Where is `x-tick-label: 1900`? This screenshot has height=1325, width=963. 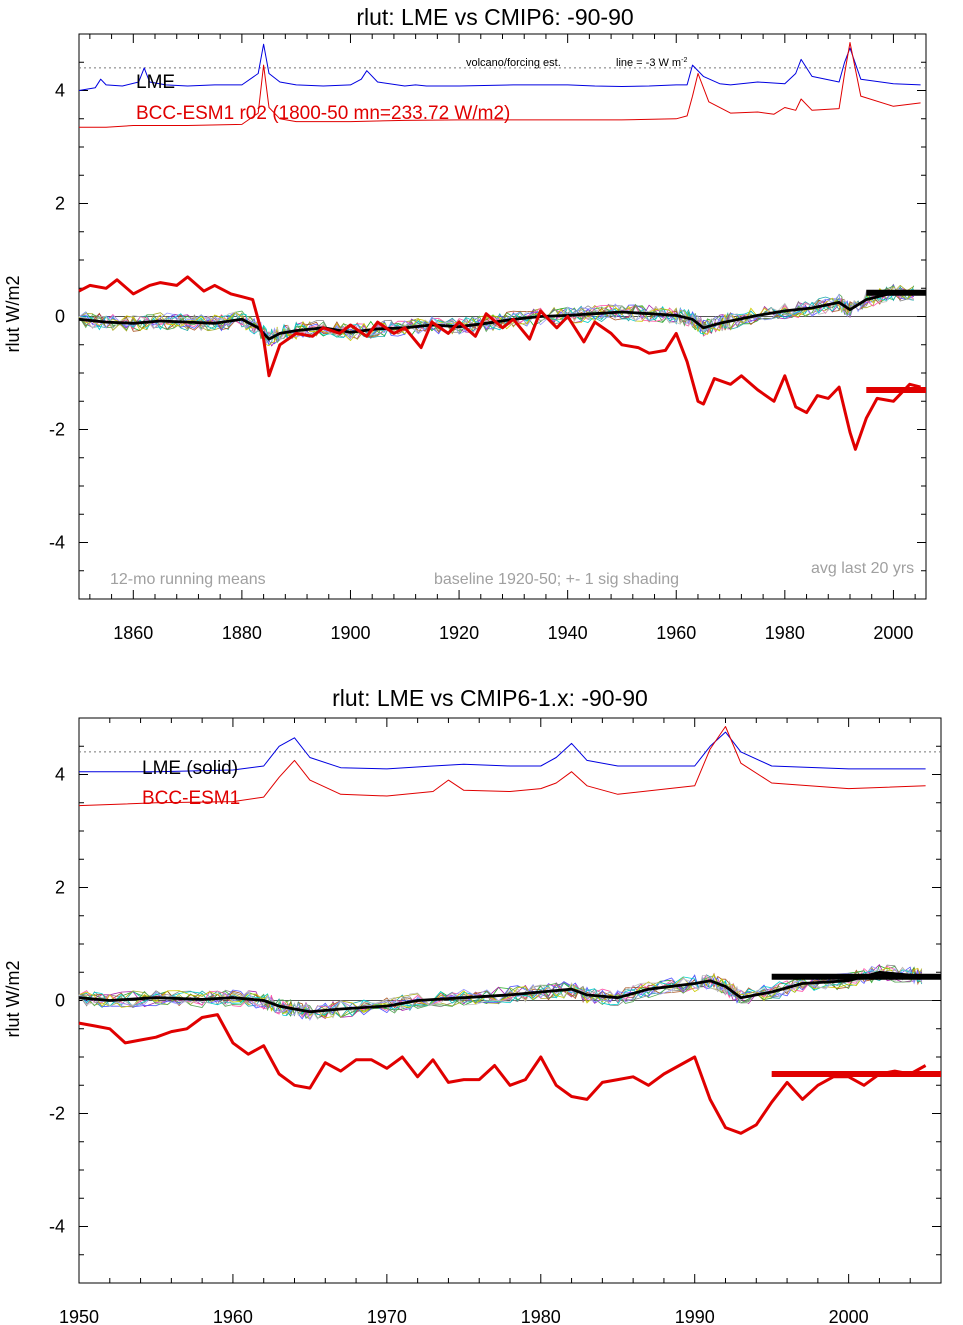
x-tick-label: 1900 is located at coordinates (350, 633).